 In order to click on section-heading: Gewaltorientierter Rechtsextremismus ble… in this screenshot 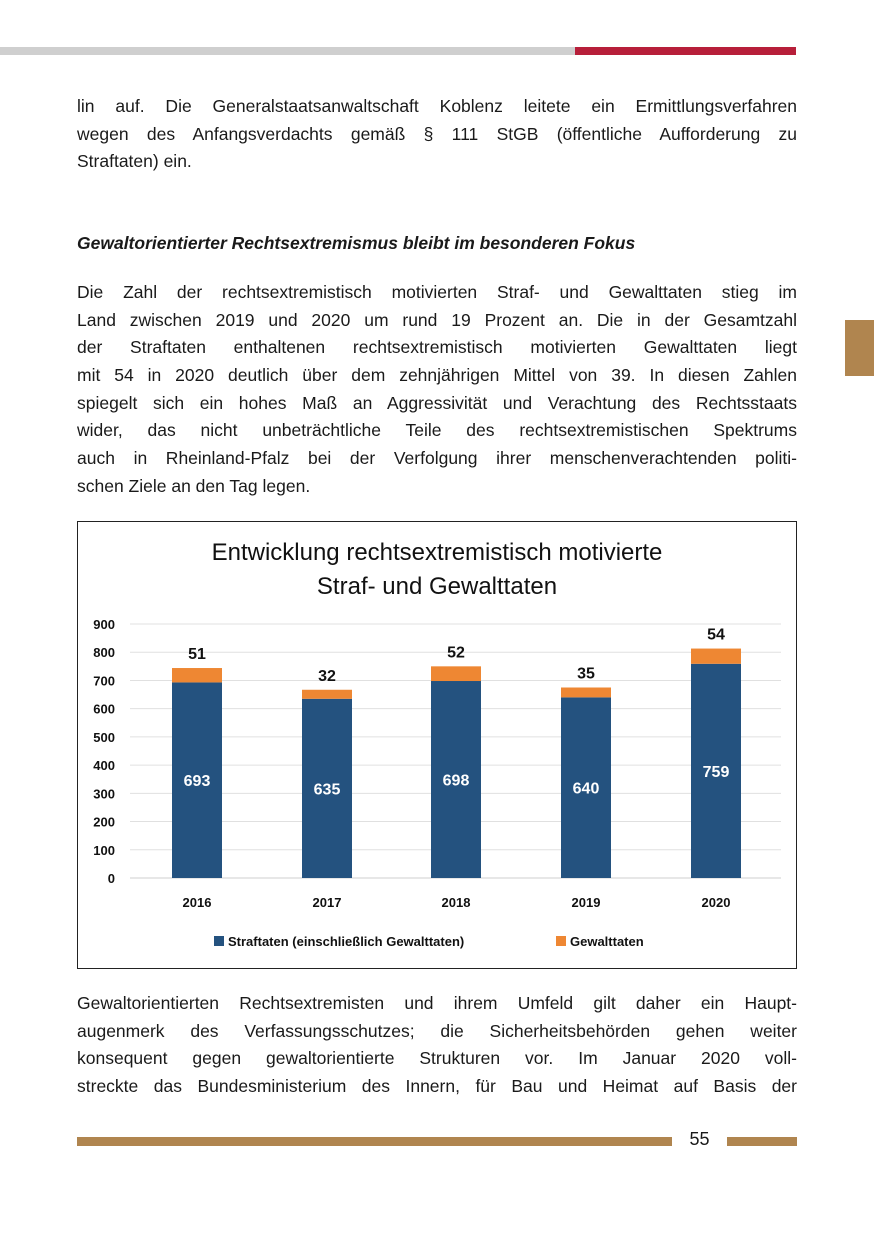, I will do `click(356, 243)`.